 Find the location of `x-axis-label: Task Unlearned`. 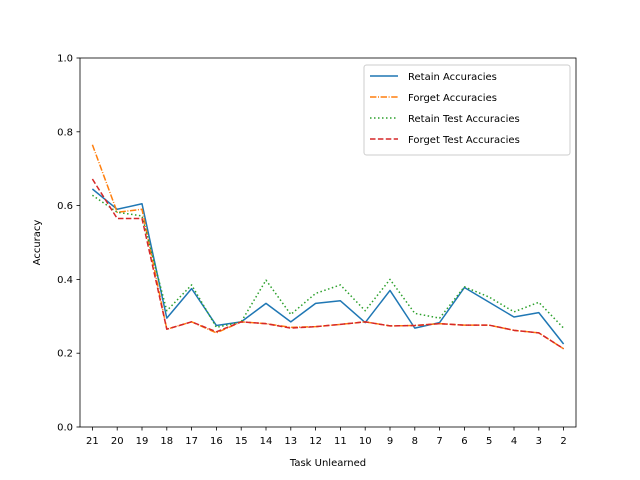

x-axis-label: Task Unlearned is located at coordinates (327, 463).